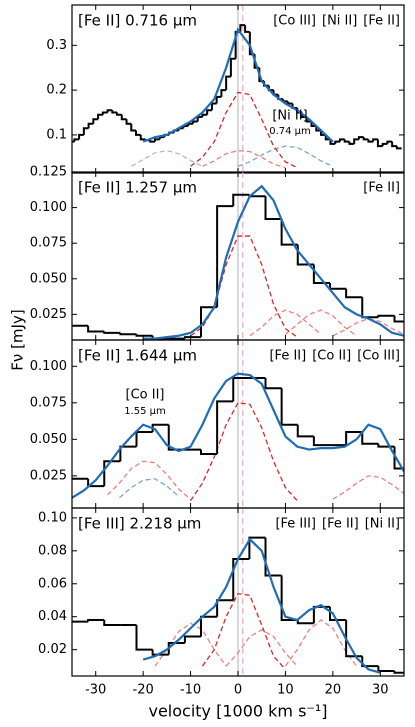 This screenshot has width=415, height=727. I want to click on x-tick-label: -30, so click(95, 690).